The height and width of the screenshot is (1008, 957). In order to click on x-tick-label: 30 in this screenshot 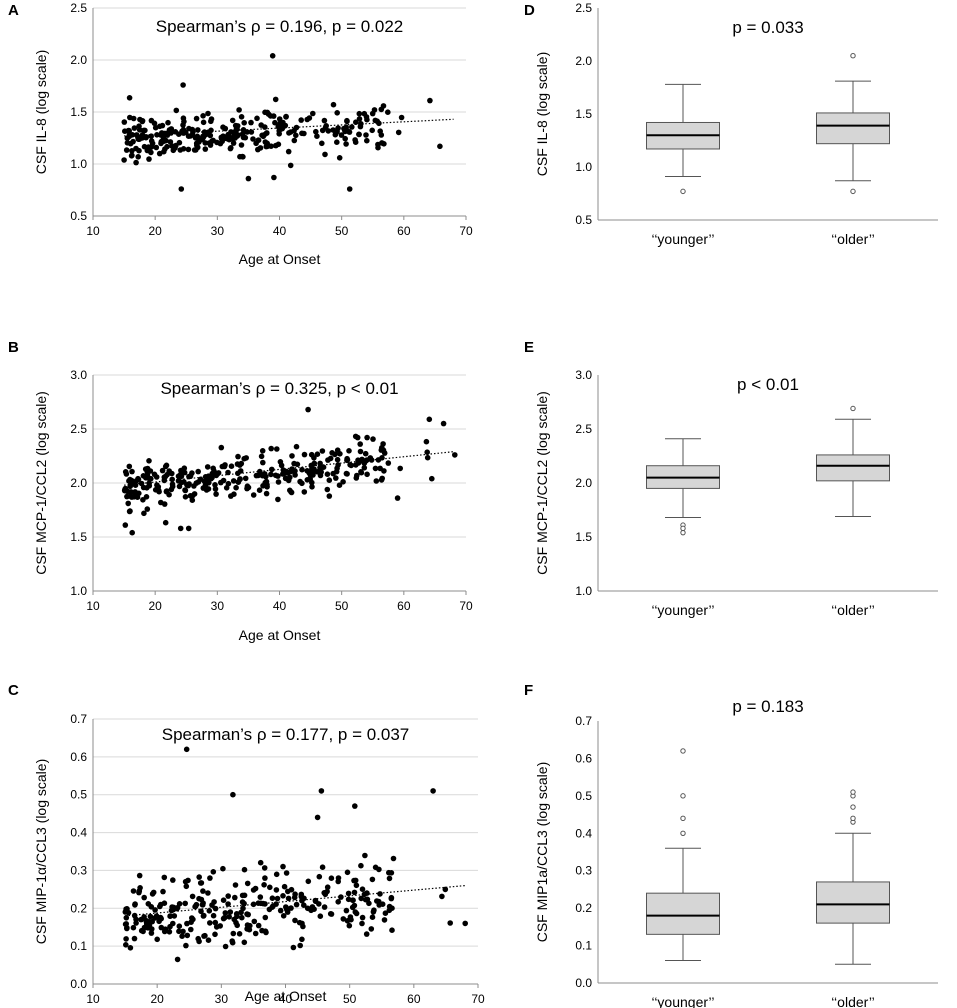, I will do `click(218, 231)`.